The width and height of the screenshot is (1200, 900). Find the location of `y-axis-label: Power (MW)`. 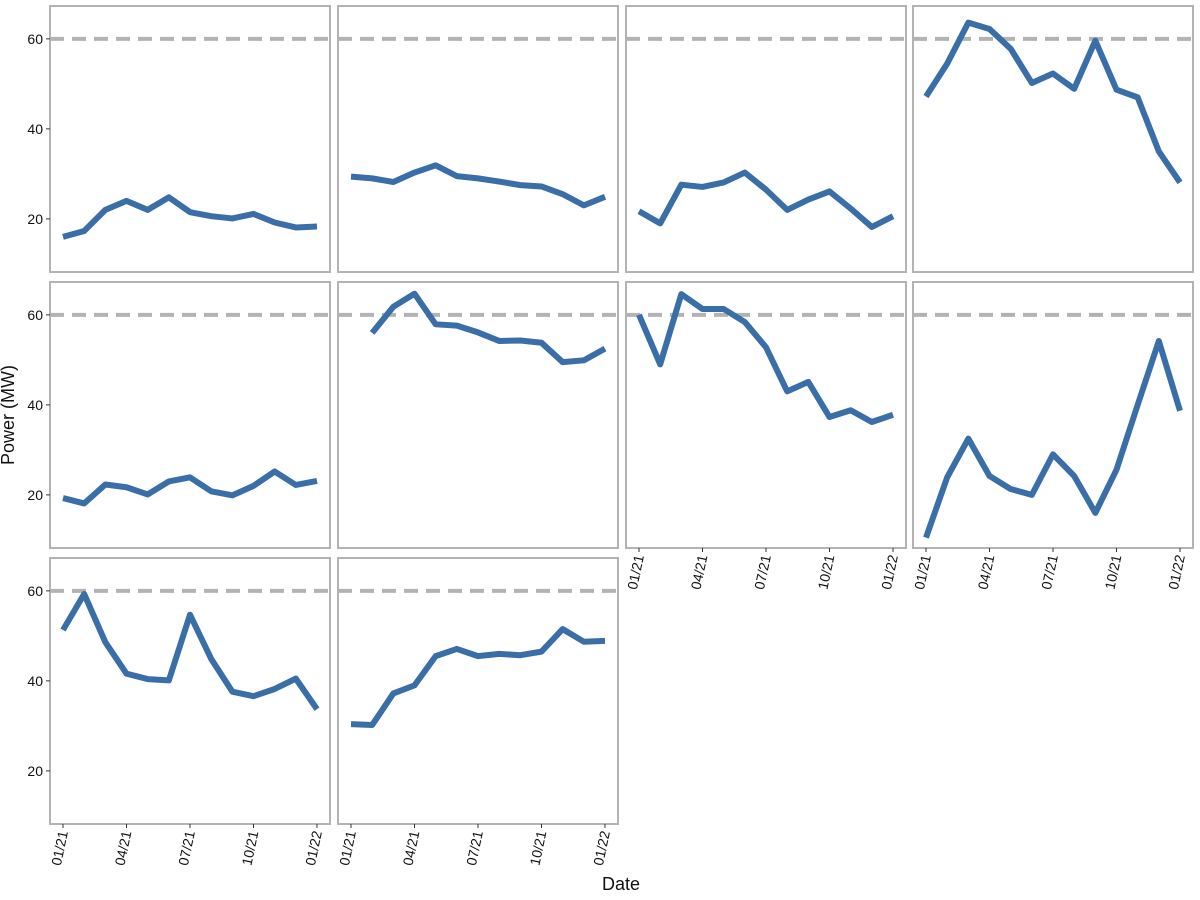

y-axis-label: Power (MW) is located at coordinates (9, 415).